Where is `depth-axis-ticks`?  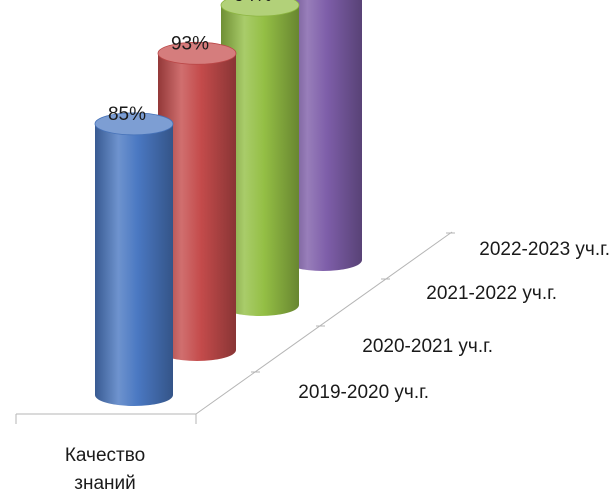 depth-axis-ticks is located at coordinates (353, 302).